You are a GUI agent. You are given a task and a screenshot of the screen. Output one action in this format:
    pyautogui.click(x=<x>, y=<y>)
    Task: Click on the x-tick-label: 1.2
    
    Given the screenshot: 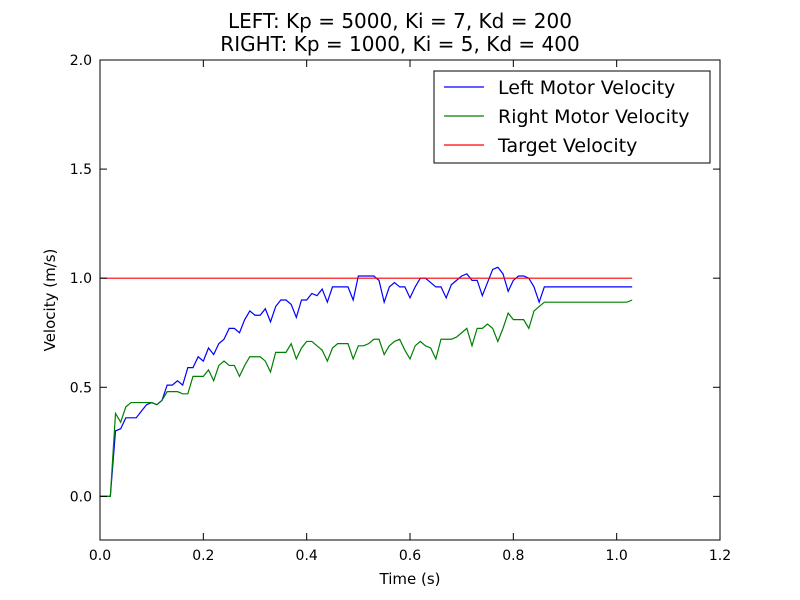 What is the action you would take?
    pyautogui.click(x=720, y=556)
    